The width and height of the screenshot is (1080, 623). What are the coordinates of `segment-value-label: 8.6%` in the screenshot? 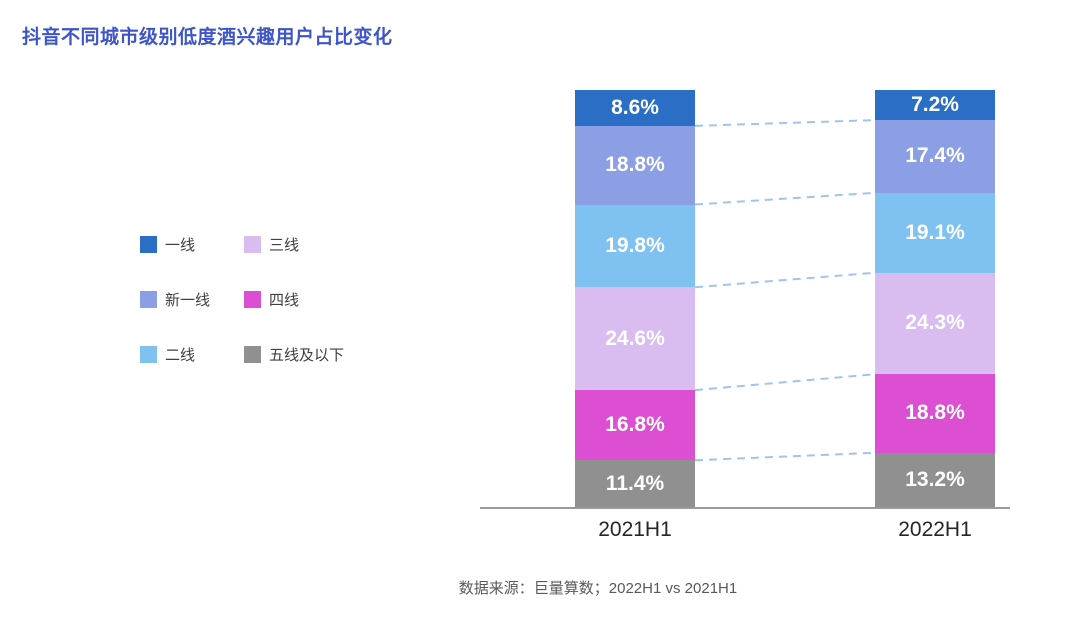 It's located at (635, 107).